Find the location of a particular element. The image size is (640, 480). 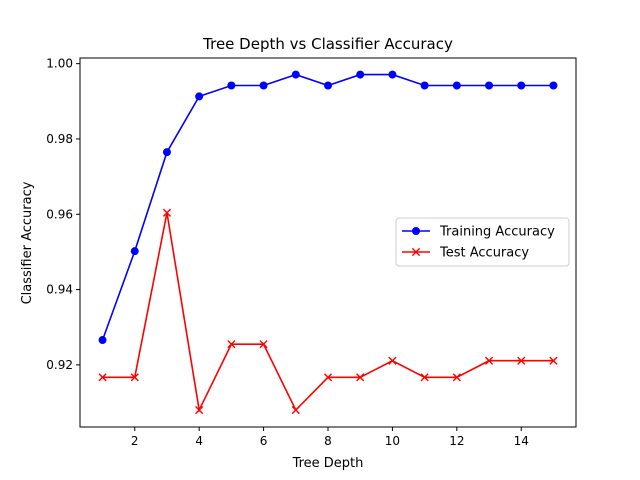

x-tick-label-1: 4 is located at coordinates (199, 441).